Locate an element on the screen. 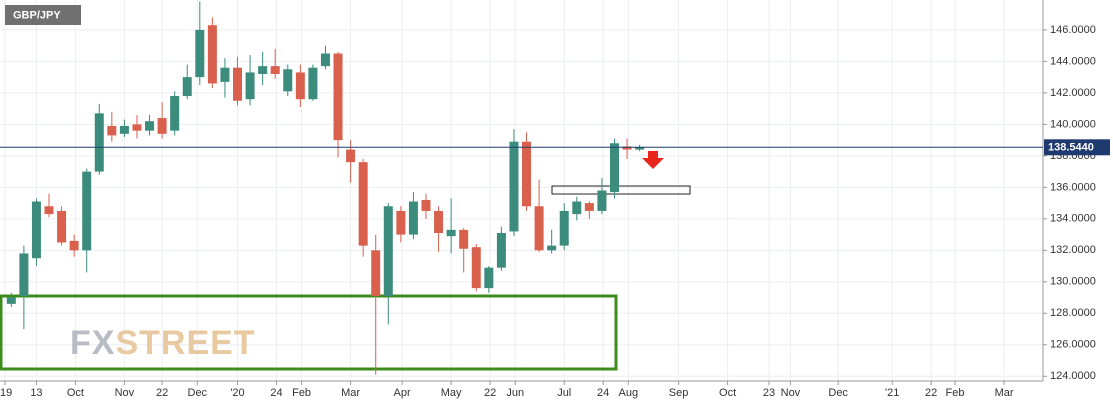 The width and height of the screenshot is (1113, 405). x-tick-label: Jul is located at coordinates (564, 393).